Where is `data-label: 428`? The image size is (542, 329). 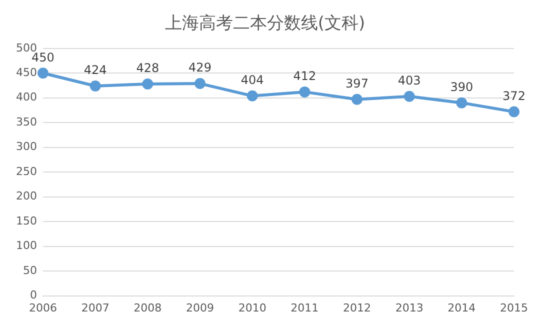 data-label: 428 is located at coordinates (148, 68).